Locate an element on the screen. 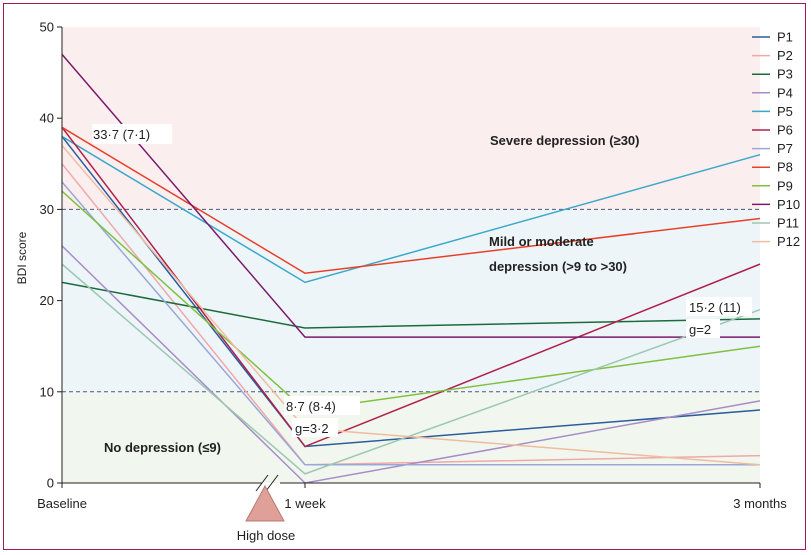 This screenshot has height=555, width=811. baseline-annotation-box is located at coordinates (132, 134).